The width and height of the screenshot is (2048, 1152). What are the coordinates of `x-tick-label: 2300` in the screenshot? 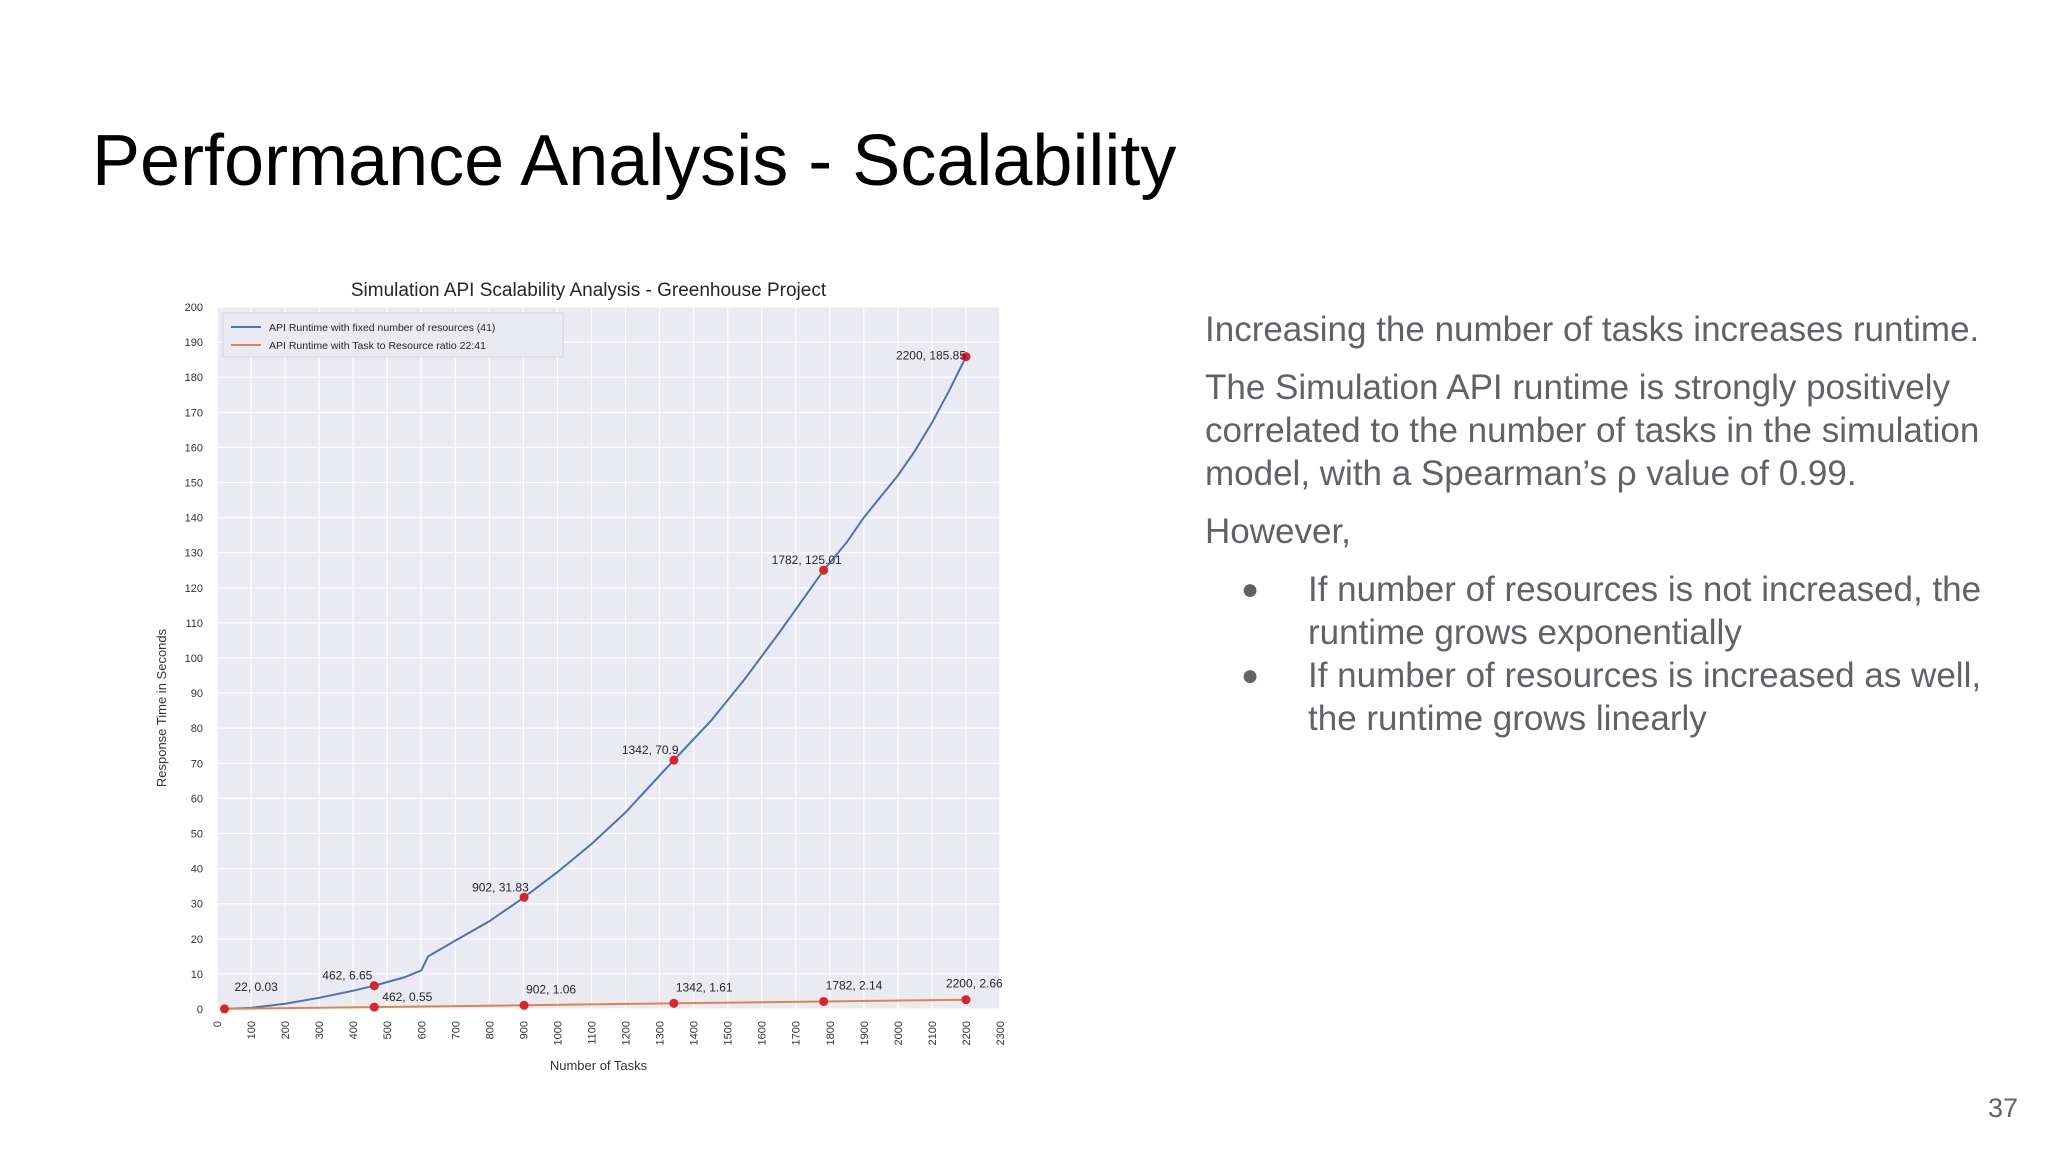 It's located at (1001, 1033).